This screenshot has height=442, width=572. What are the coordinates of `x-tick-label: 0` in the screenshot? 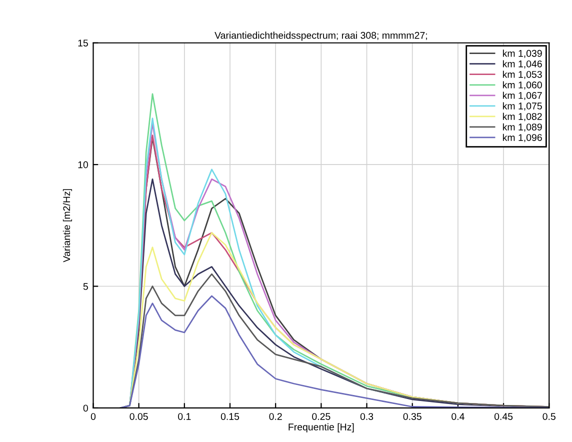 It's located at (93, 416).